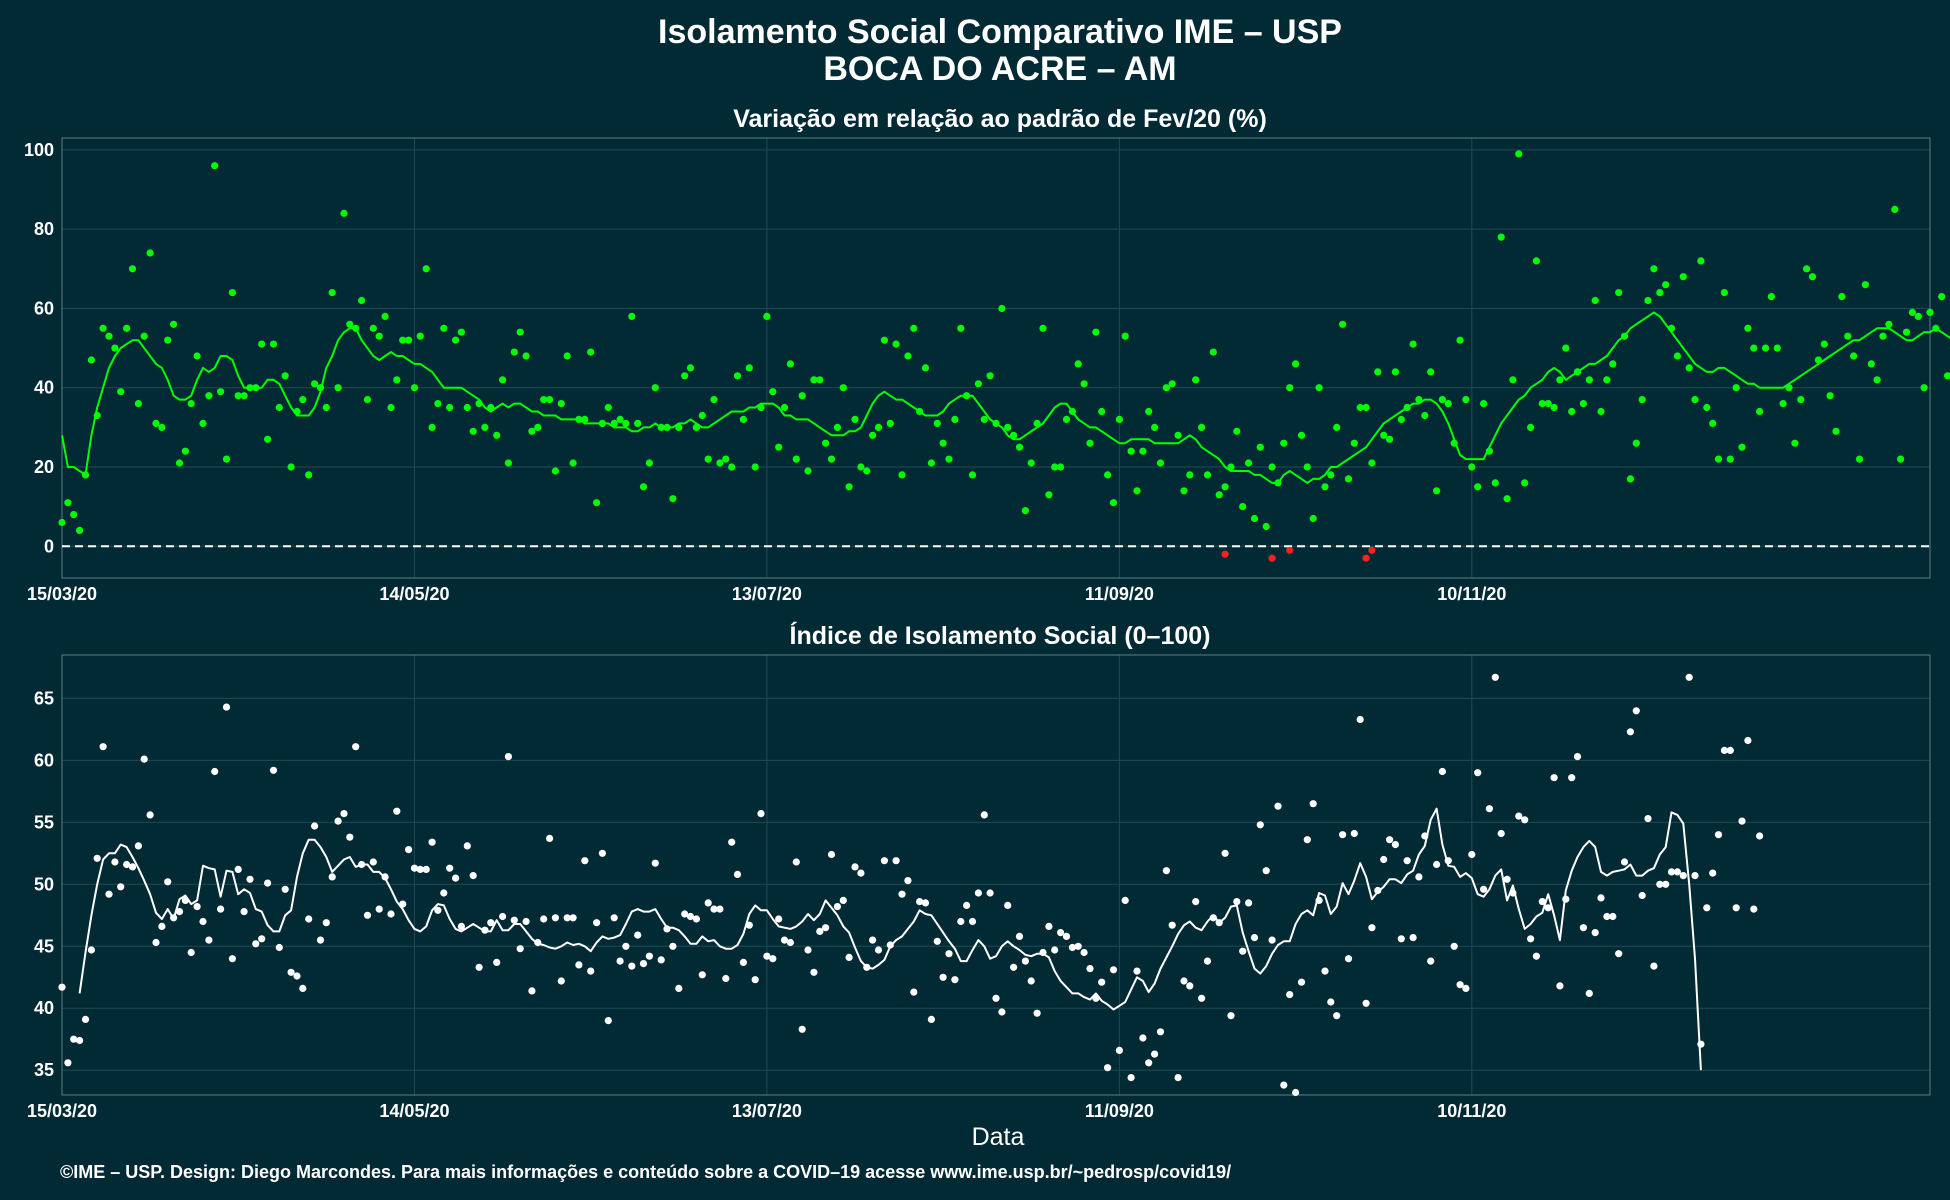  I want to click on p2-x-tick-label: 13/07/20, so click(767, 1111).